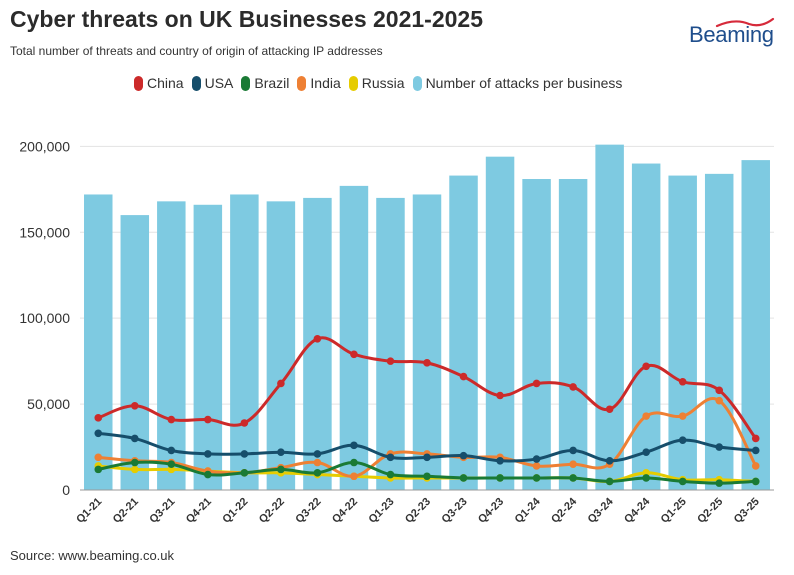 The width and height of the screenshot is (794, 575). What do you see at coordinates (89, 511) in the screenshot?
I see `x-tick-label: Q1-21` at bounding box center [89, 511].